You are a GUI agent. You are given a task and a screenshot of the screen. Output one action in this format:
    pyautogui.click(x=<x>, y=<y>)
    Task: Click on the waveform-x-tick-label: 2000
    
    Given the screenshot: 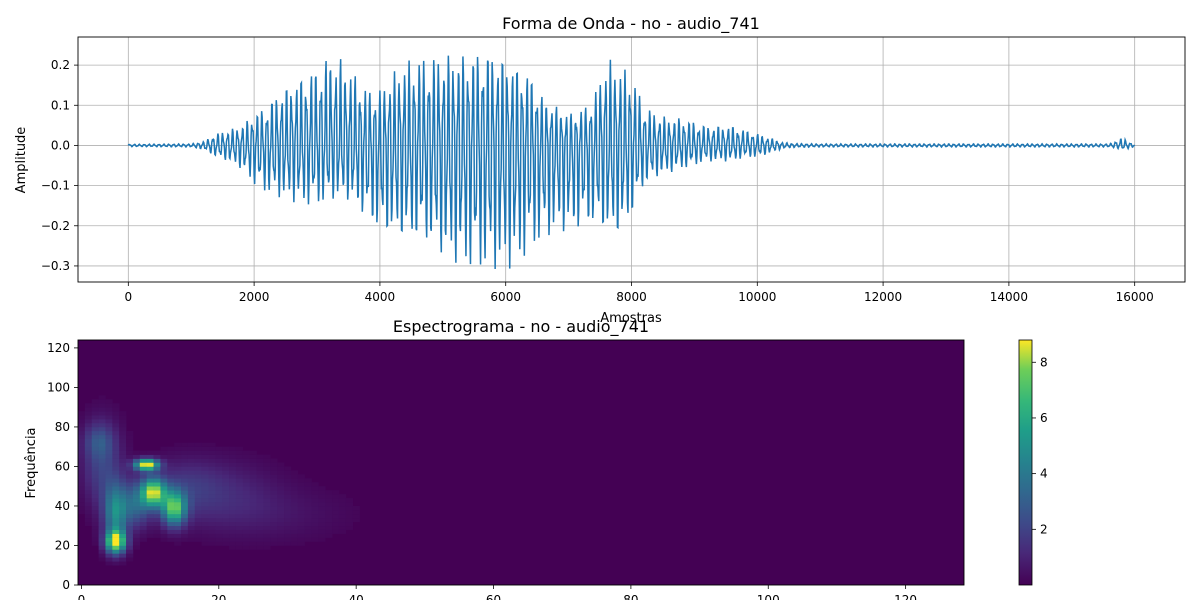 What is the action you would take?
    pyautogui.click(x=254, y=297)
    